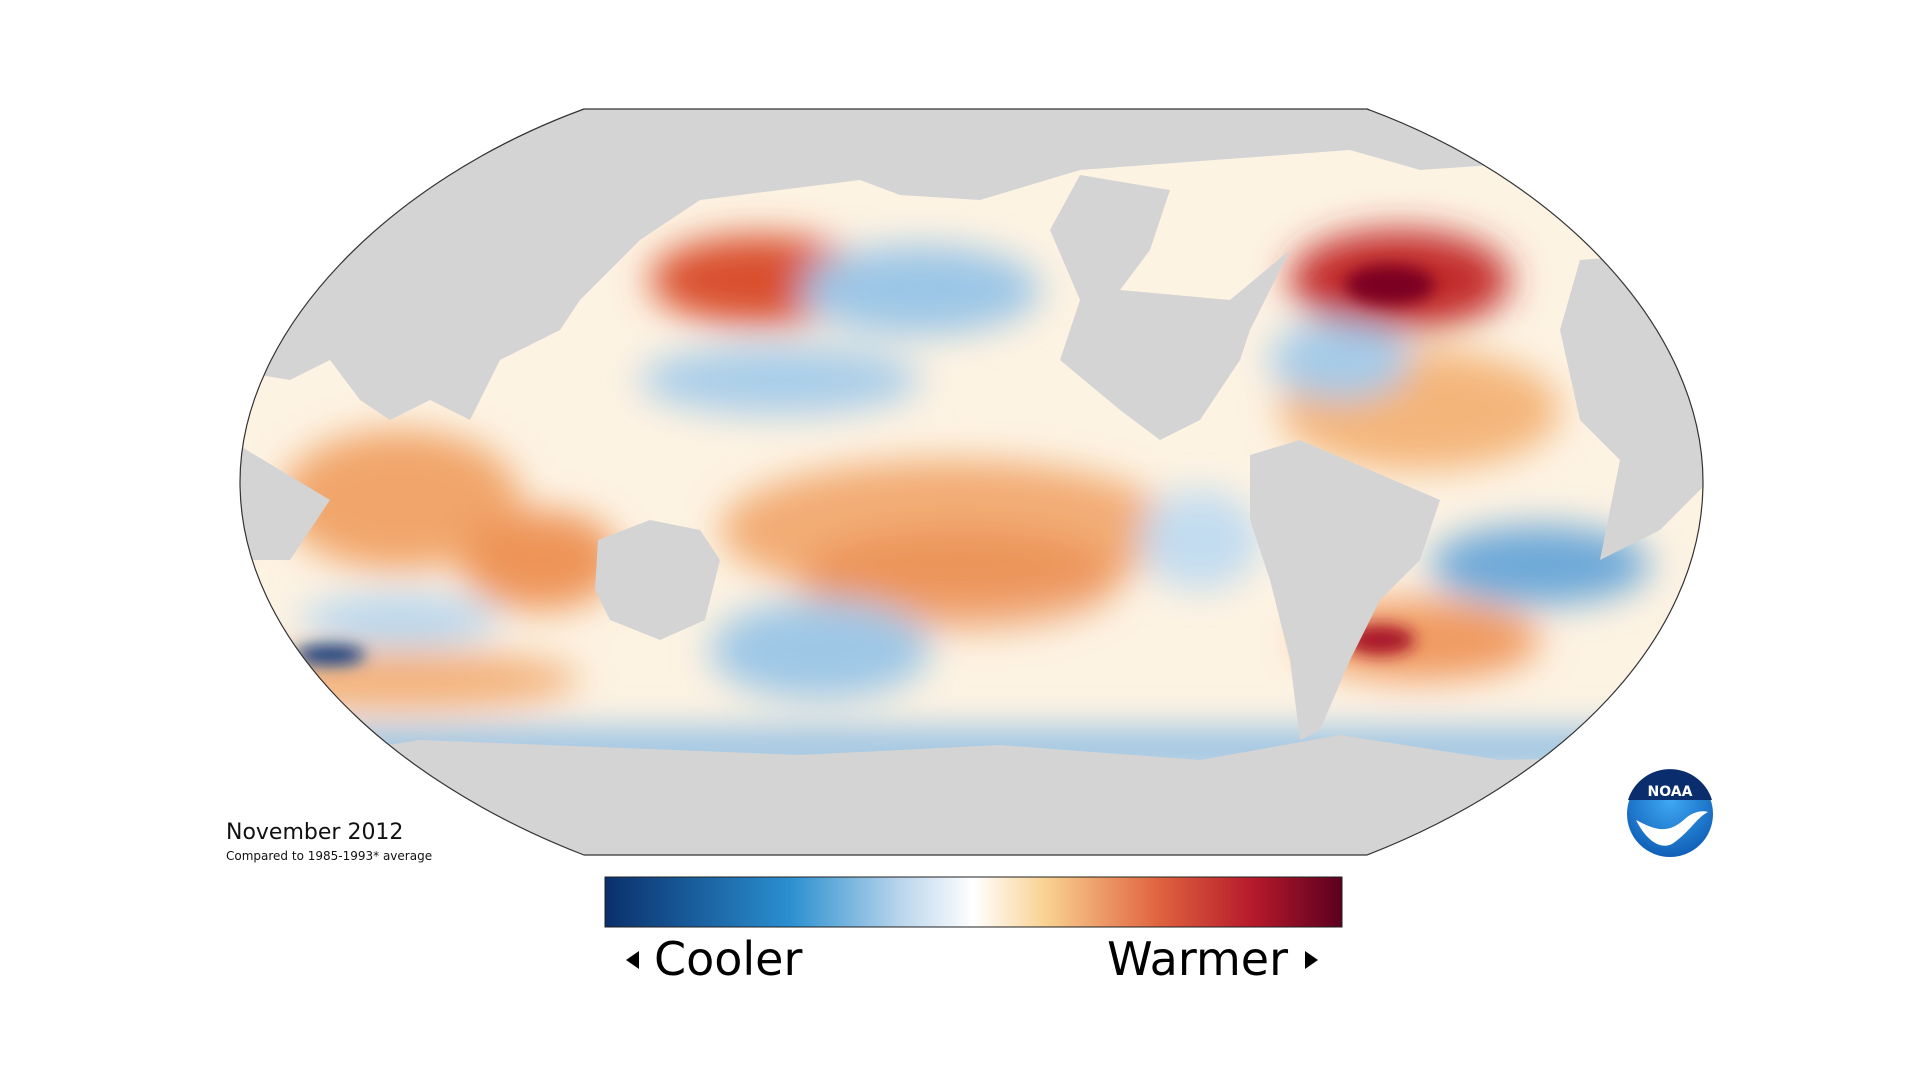 The image size is (1920, 1080). What do you see at coordinates (1670, 814) in the screenshot?
I see `noaa-logo: NOAA` at bounding box center [1670, 814].